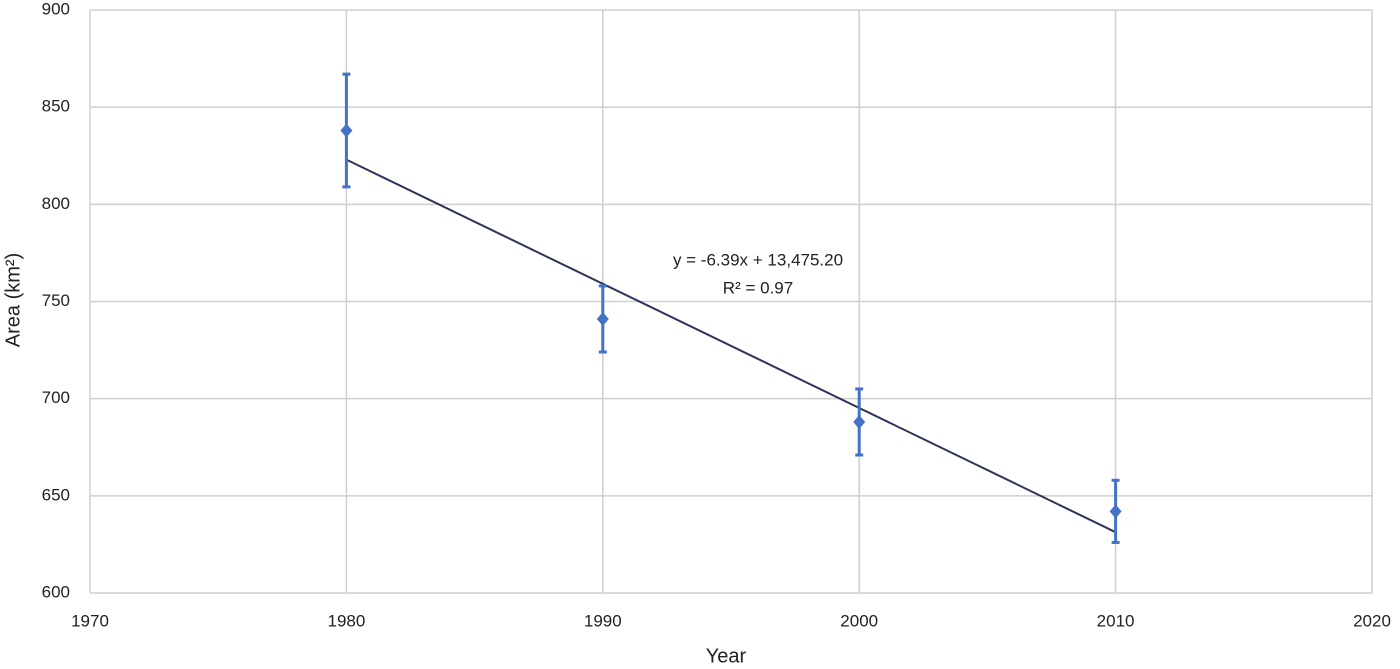  What do you see at coordinates (758, 287) in the screenshot?
I see `annotation: R² = 0.97` at bounding box center [758, 287].